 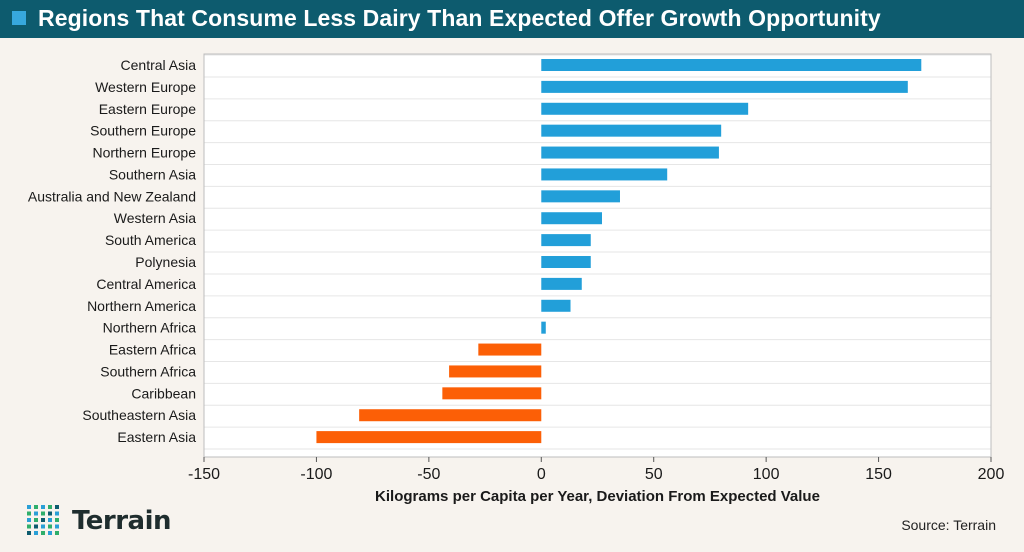 What do you see at coordinates (147, 109) in the screenshot?
I see `category-label: Eastern Europe` at bounding box center [147, 109].